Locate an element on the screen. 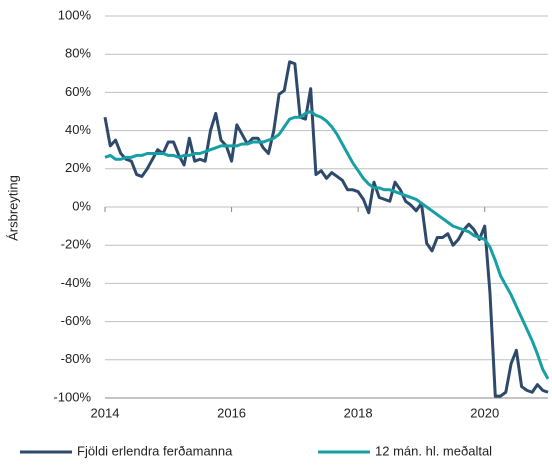  y-tick-label: 0% is located at coordinates (81, 205).